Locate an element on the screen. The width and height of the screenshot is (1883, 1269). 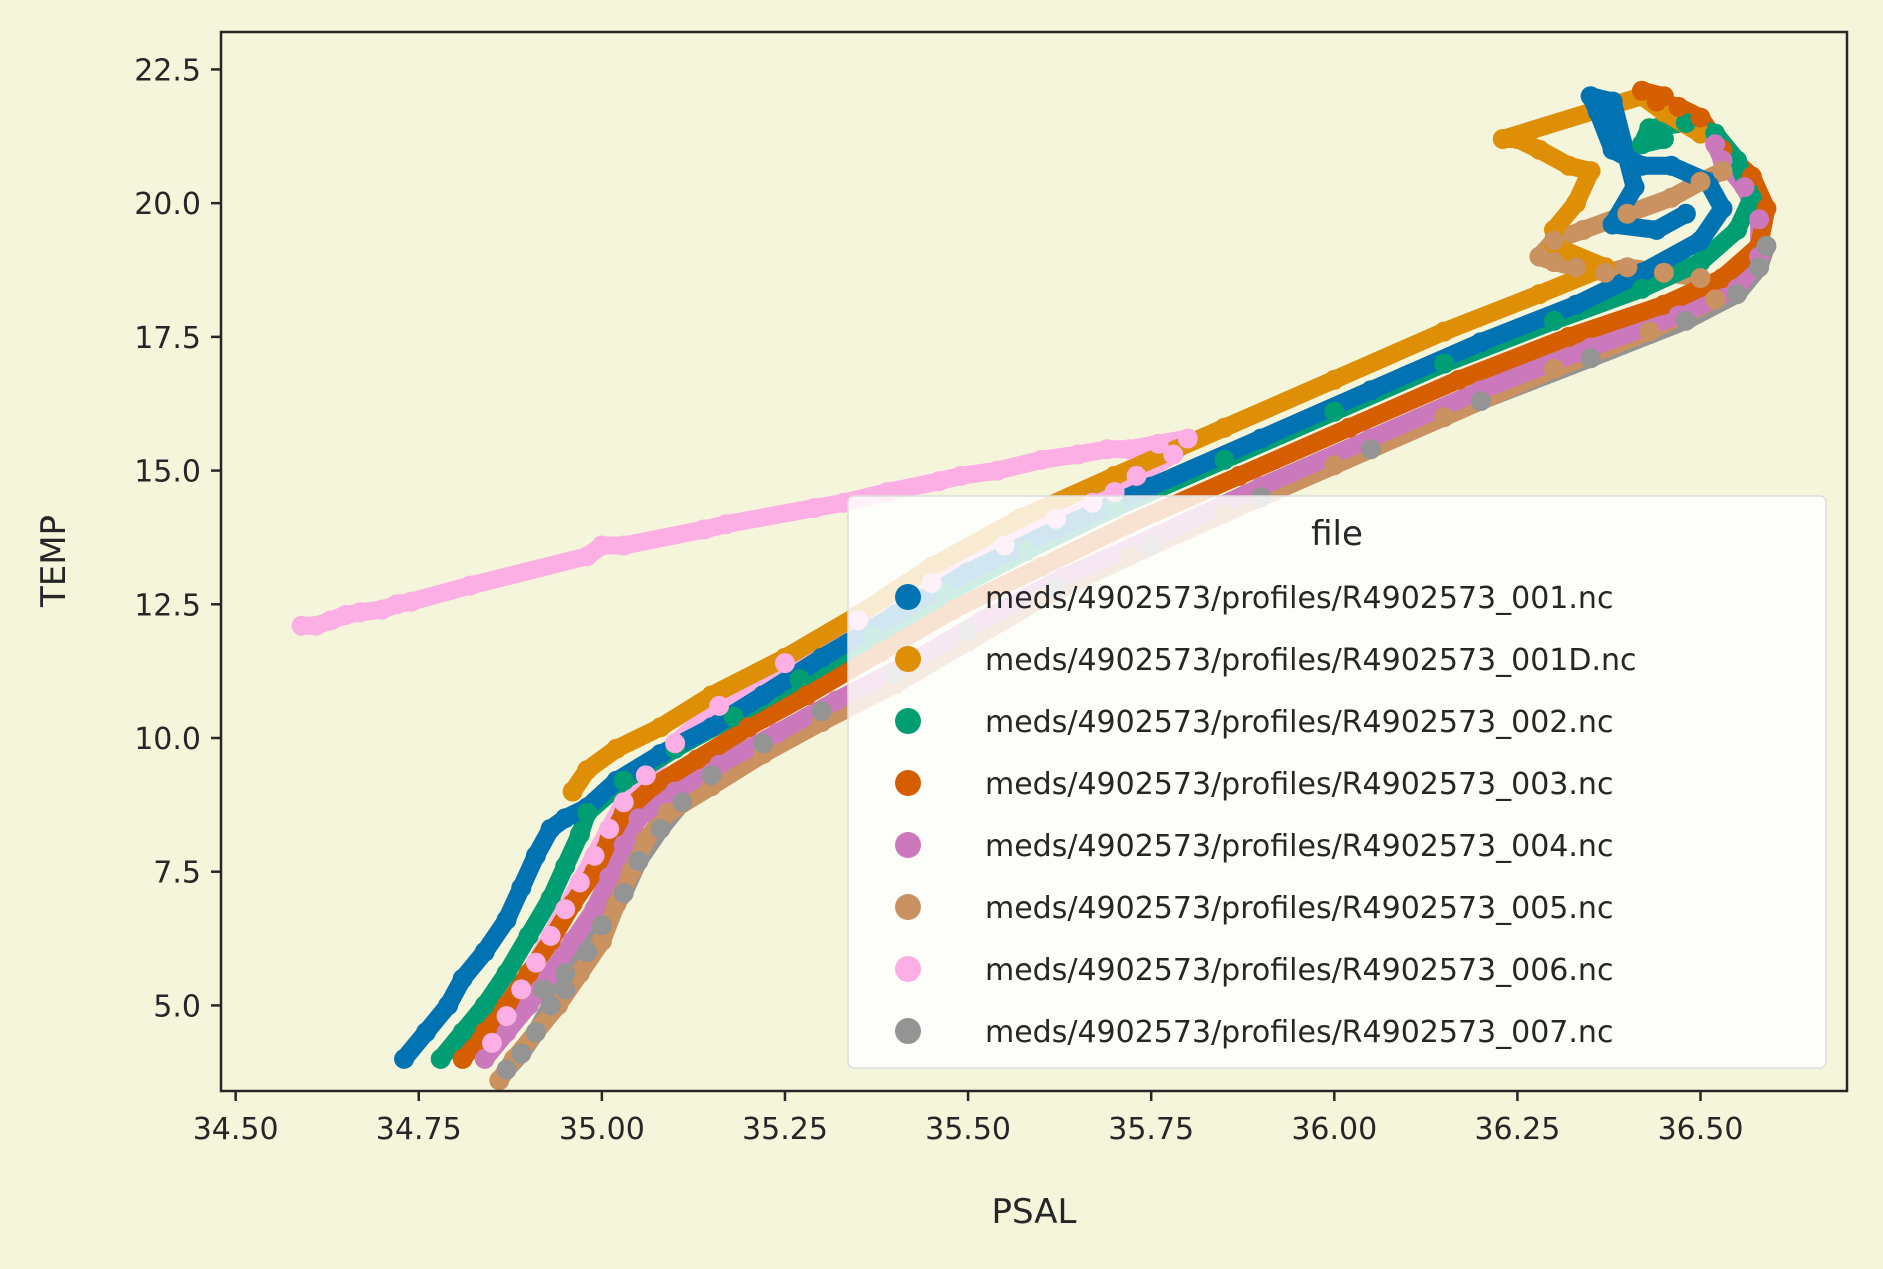
legend-entry: meds/4902573/profiles/R4902573_003.nc is located at coordinates (1299, 784).